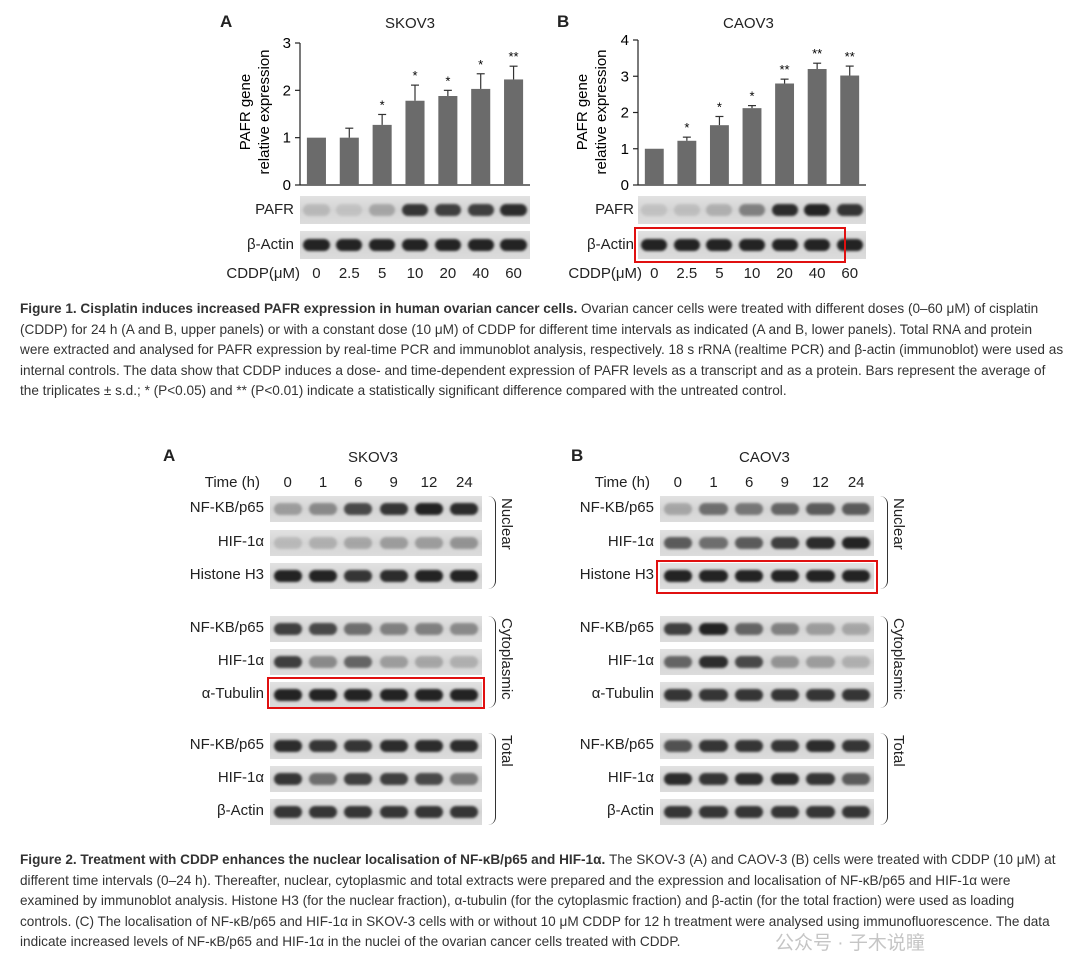 The height and width of the screenshot is (980, 1080). What do you see at coordinates (373, 457) in the screenshot?
I see `fig2-panel-a-title: SKOV3` at bounding box center [373, 457].